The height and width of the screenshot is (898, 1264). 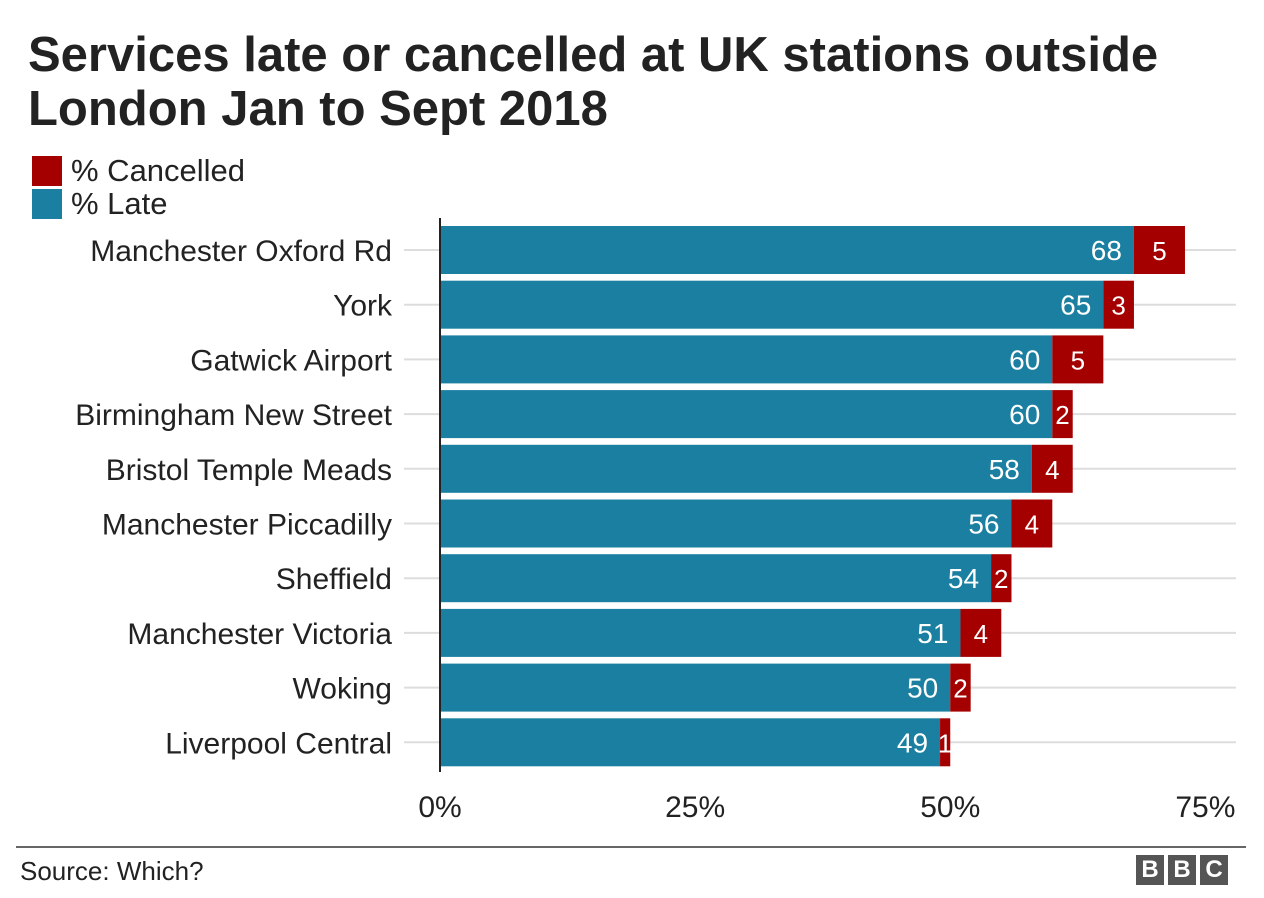 I want to click on late-value-label: 50, so click(x=922, y=688).